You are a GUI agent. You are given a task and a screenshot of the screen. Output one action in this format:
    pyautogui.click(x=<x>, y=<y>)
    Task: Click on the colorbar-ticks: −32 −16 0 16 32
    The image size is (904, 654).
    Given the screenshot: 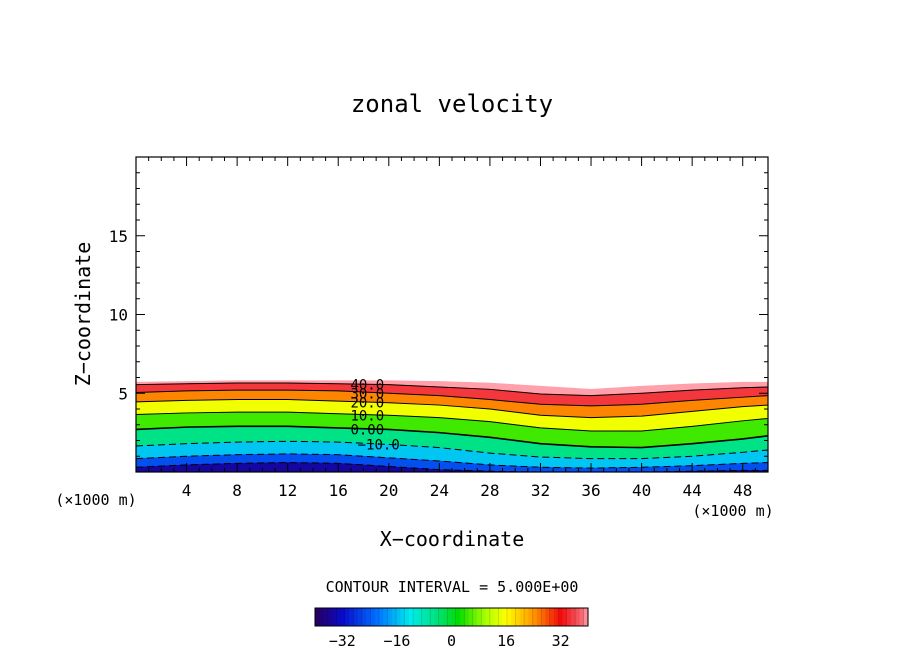 What is the action you would take?
    pyautogui.click(x=449, y=641)
    